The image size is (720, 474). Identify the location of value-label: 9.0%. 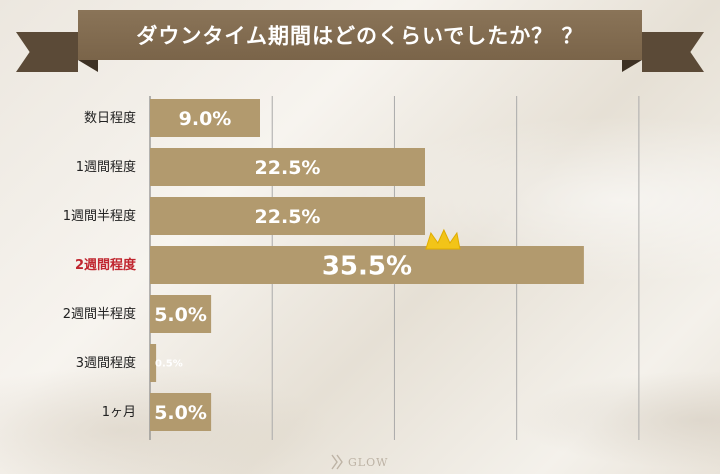
(205, 119).